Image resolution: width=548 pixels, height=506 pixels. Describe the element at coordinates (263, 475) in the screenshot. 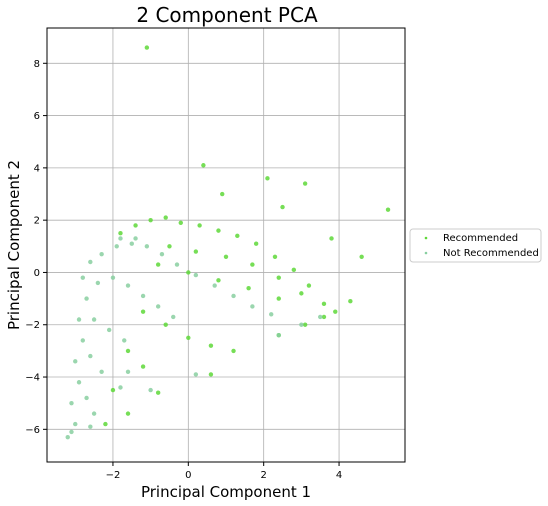

I see `x-tick-label: 2` at that location.